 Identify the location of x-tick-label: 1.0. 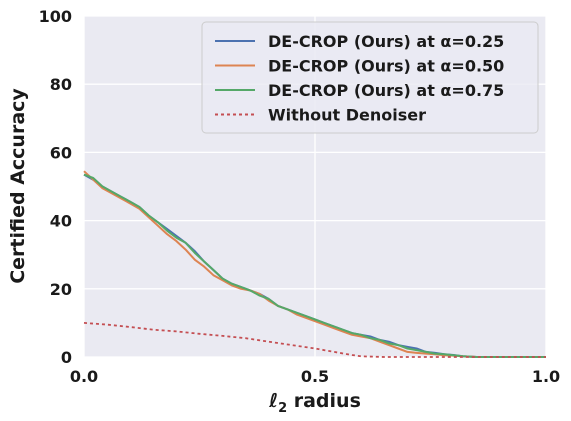
(546, 376).